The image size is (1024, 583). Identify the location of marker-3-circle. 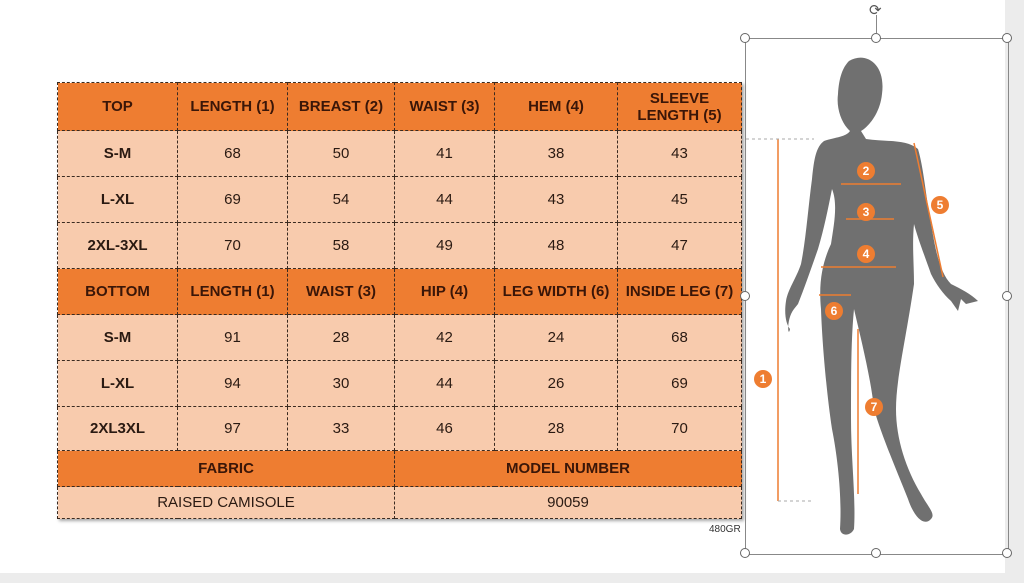
(866, 212).